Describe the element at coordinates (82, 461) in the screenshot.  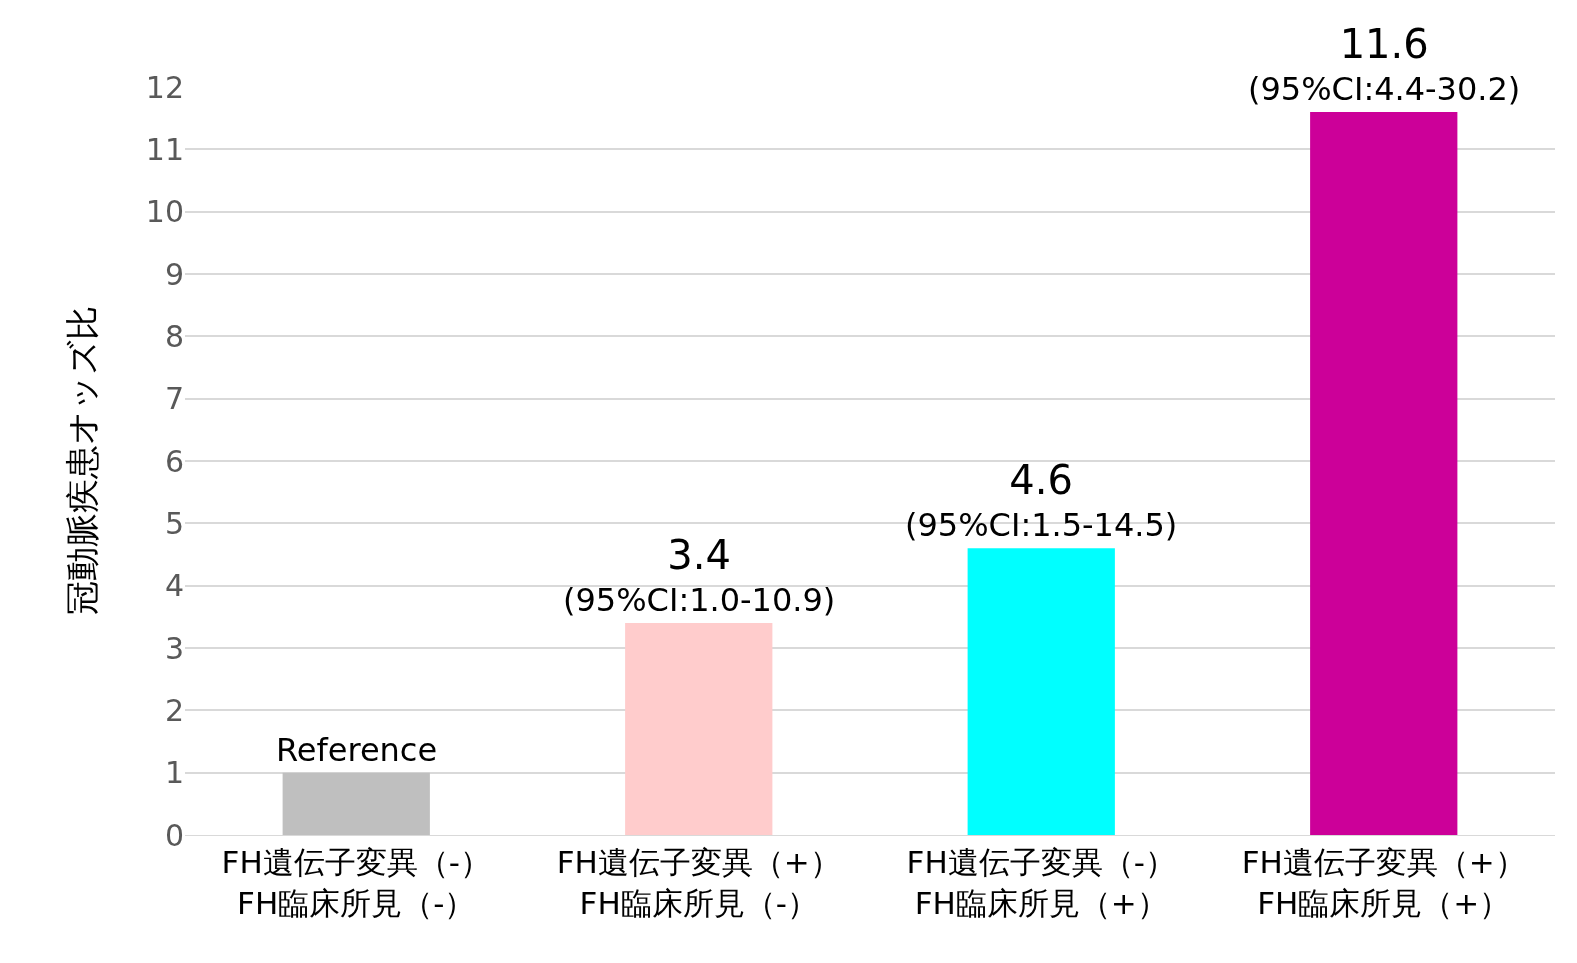
I see `y-axis-title: 冠動脈疾患オッズ比` at that location.